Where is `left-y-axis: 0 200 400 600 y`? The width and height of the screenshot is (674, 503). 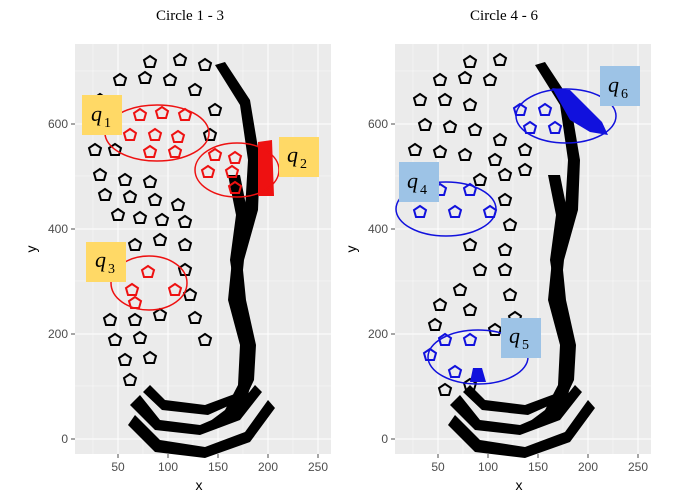
left-y-axis: 0 200 400 600 y is located at coordinates (49, 281).